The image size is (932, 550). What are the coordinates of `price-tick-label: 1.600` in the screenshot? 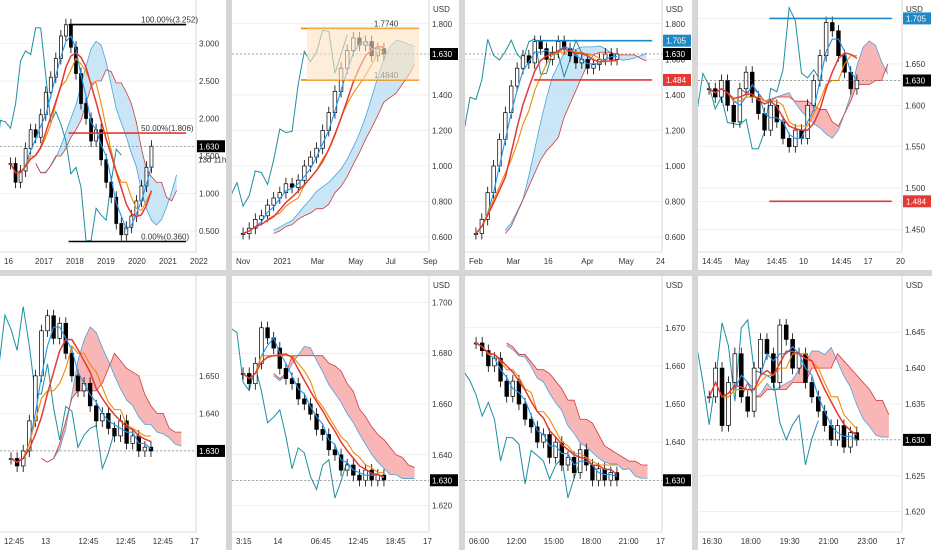 It's located at (915, 105).